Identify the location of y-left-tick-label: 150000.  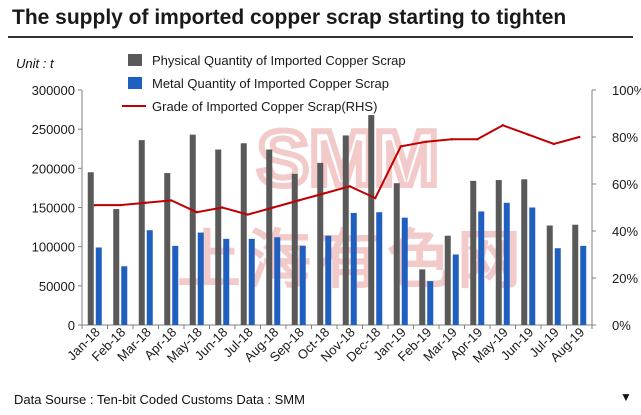
(53, 208).